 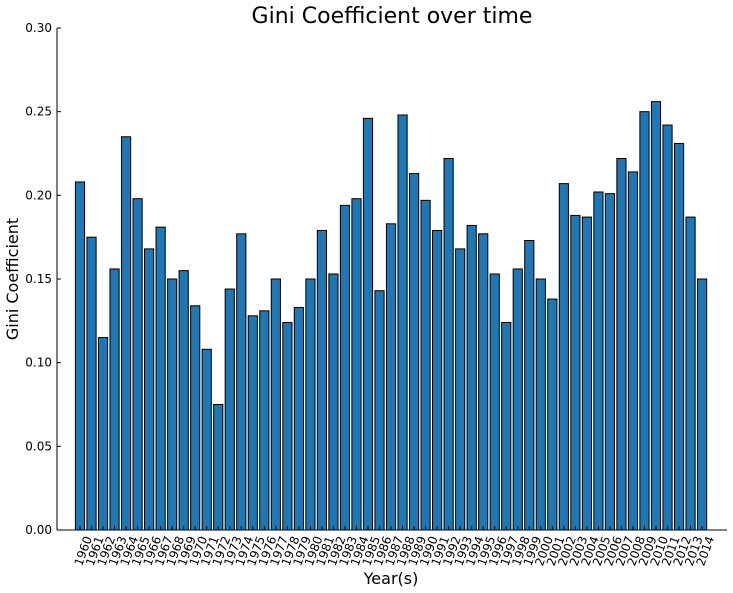 What do you see at coordinates (368, 324) in the screenshot?
I see `bar-1985` at bounding box center [368, 324].